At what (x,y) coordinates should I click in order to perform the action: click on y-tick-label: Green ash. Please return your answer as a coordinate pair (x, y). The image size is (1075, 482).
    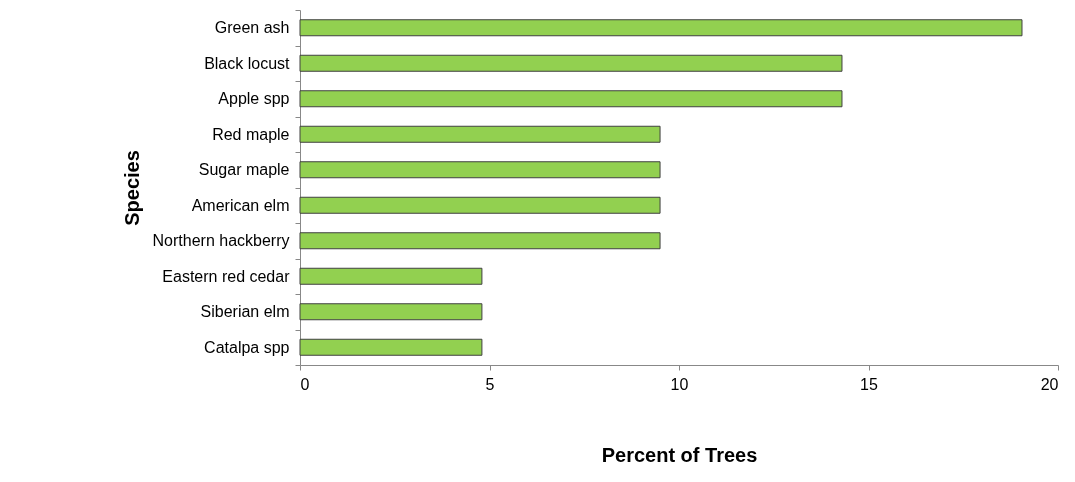
    Looking at the image, I should click on (252, 28).